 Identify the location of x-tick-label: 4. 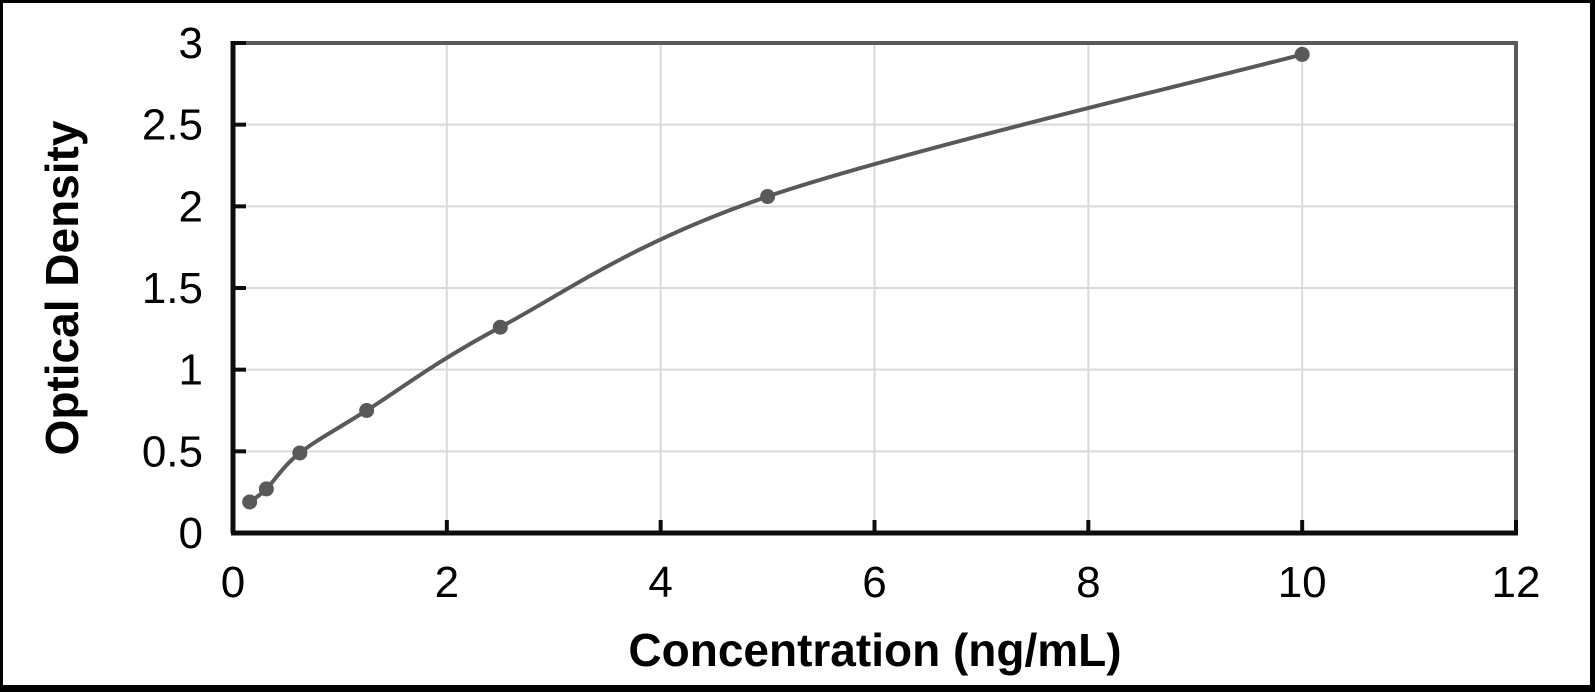
(660, 582).